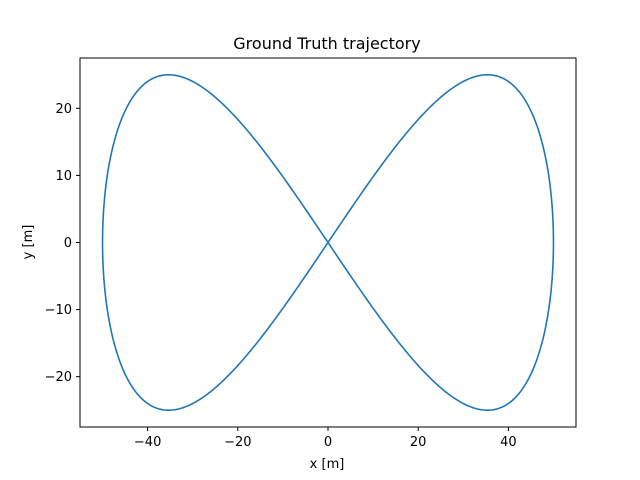 The width and height of the screenshot is (640, 480). Describe the element at coordinates (58, 310) in the screenshot. I see `y-tick-label: −10` at that location.